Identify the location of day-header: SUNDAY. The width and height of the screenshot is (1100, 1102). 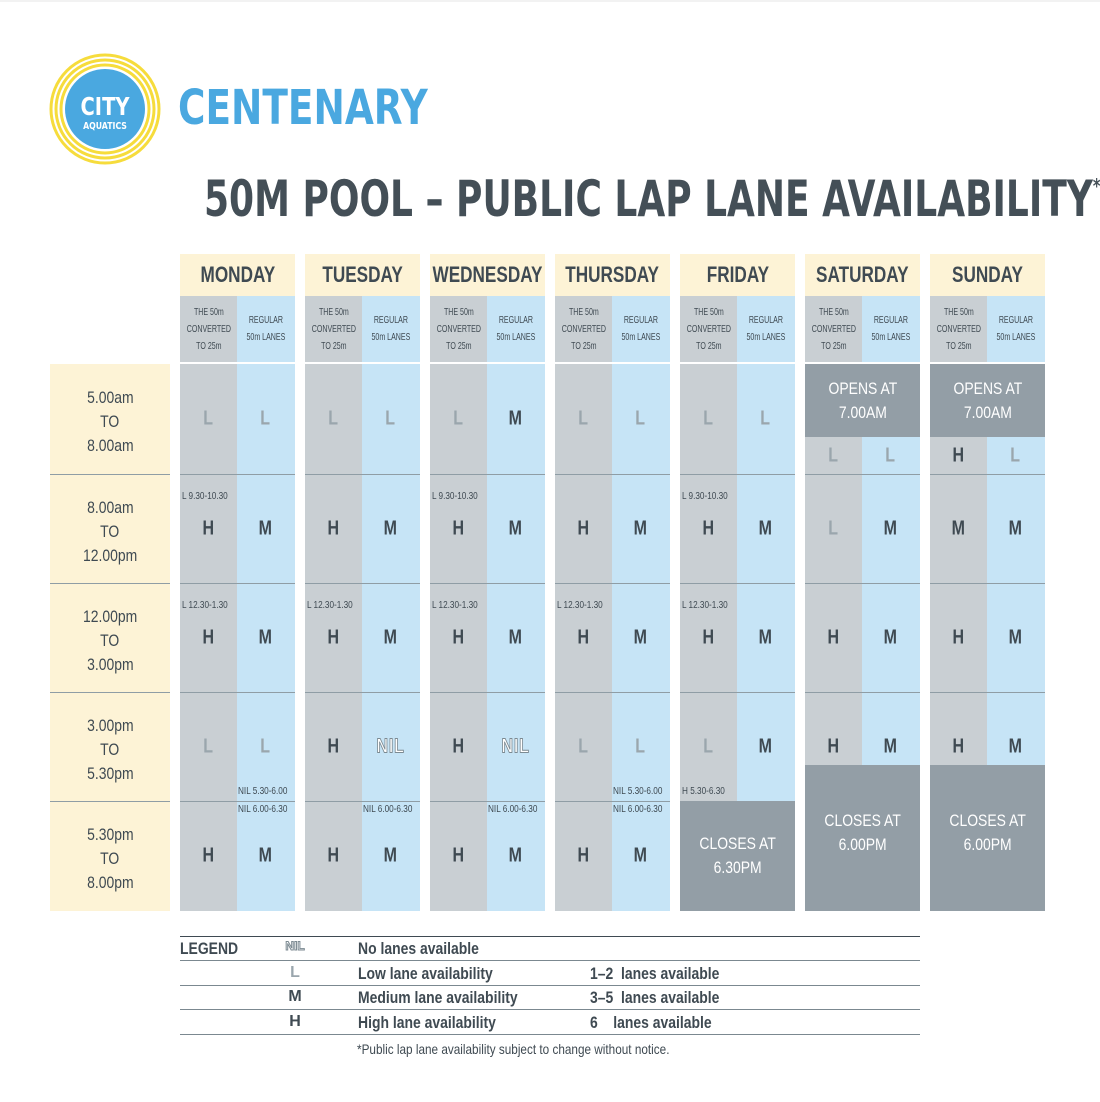
(987, 275).